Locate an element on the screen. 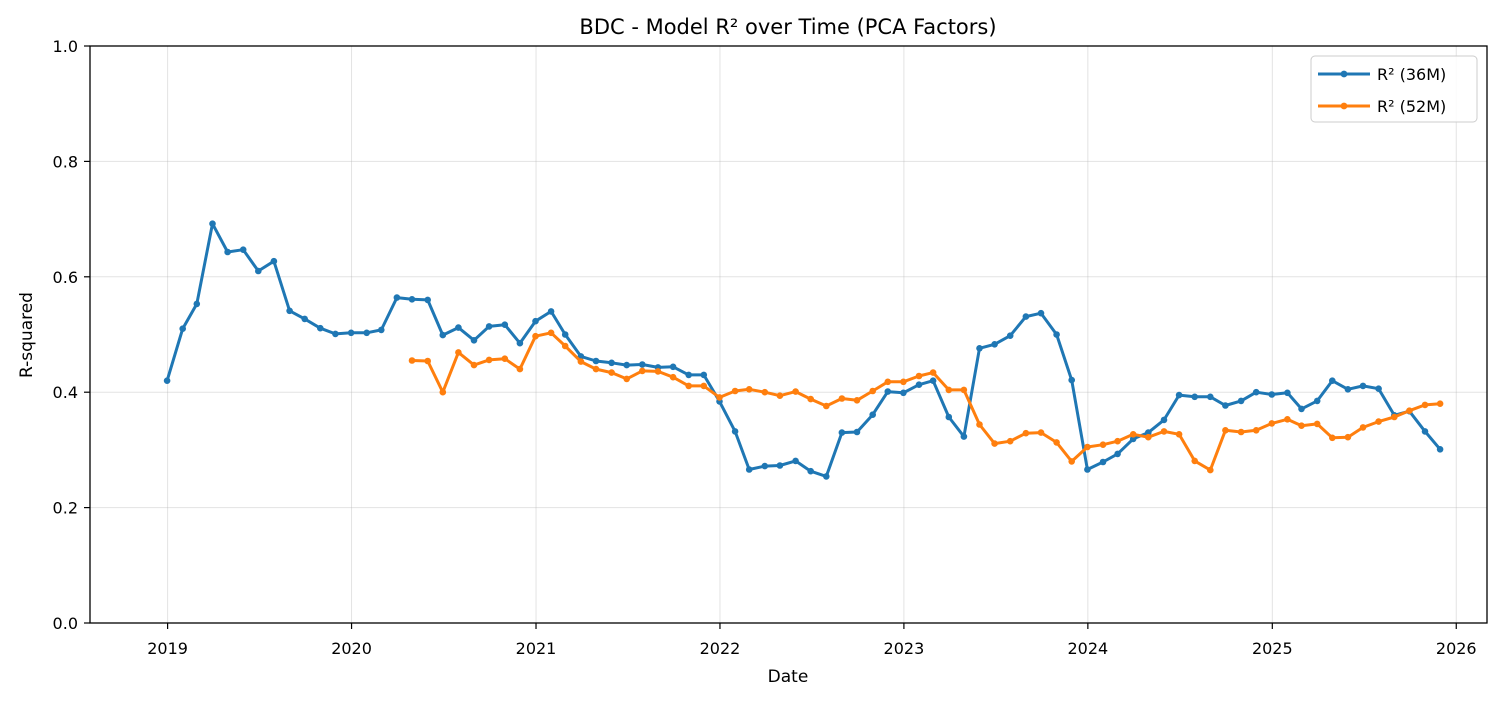 The height and width of the screenshot is (705, 1501). legend-marker-52m is located at coordinates (1344, 106).